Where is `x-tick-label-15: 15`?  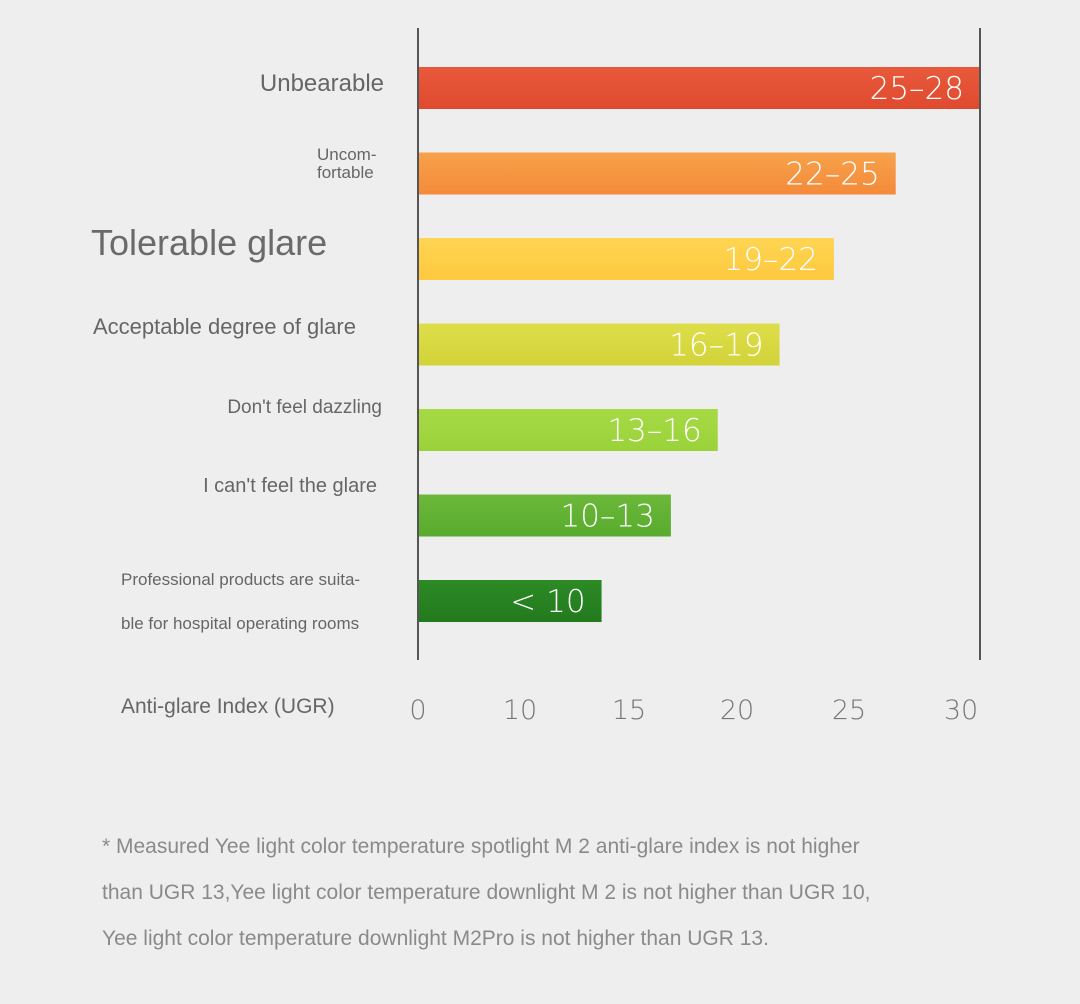 x-tick-label-15: 15 is located at coordinates (629, 710).